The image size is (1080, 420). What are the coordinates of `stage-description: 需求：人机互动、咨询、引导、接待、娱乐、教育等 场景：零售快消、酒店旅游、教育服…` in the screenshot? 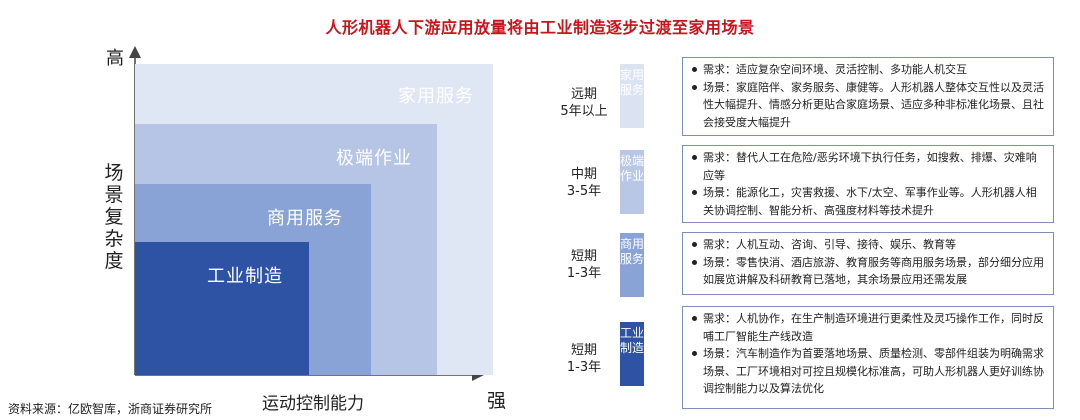 It's located at (868, 263).